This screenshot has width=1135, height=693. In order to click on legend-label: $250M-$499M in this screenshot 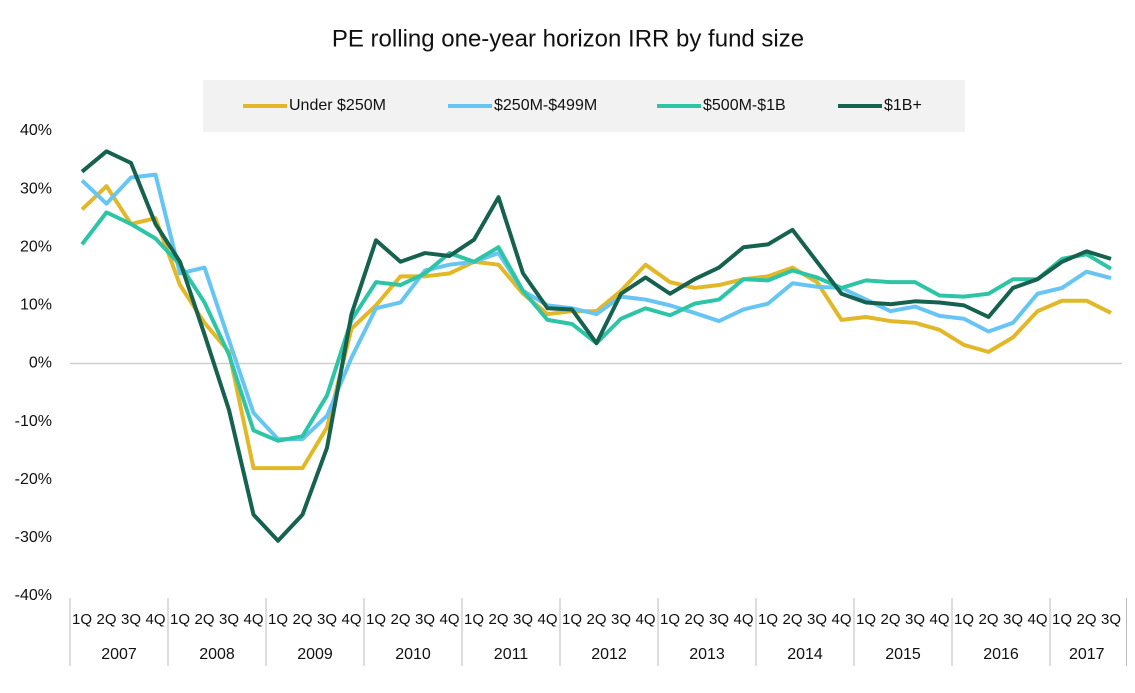, I will do `click(545, 105)`.